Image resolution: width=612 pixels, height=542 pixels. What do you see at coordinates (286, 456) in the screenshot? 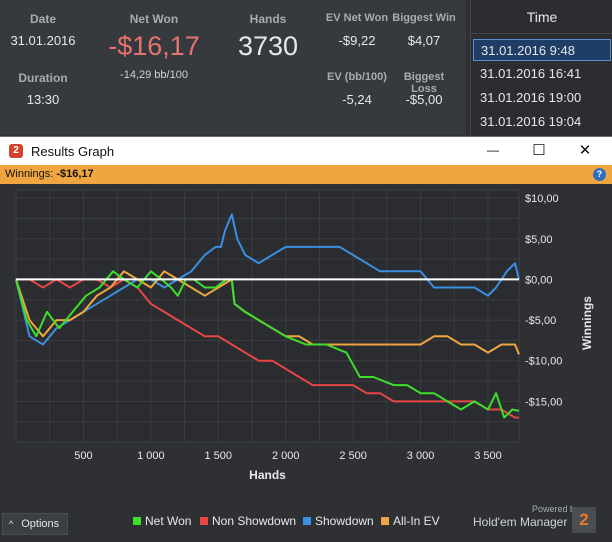
I see `x-tick-label: 2 000` at bounding box center [286, 456].